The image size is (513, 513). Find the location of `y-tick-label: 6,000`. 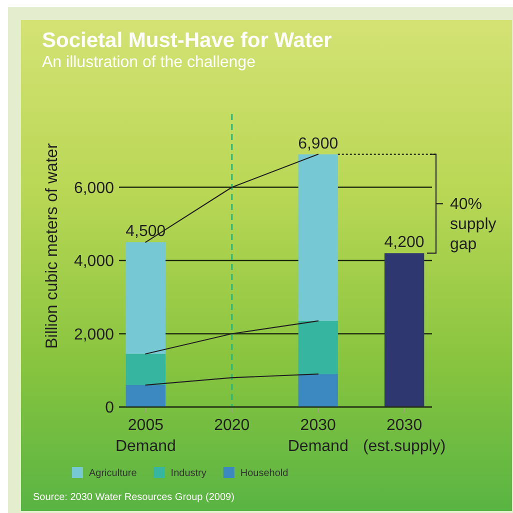

y-tick-label: 6,000 is located at coordinates (94, 188).